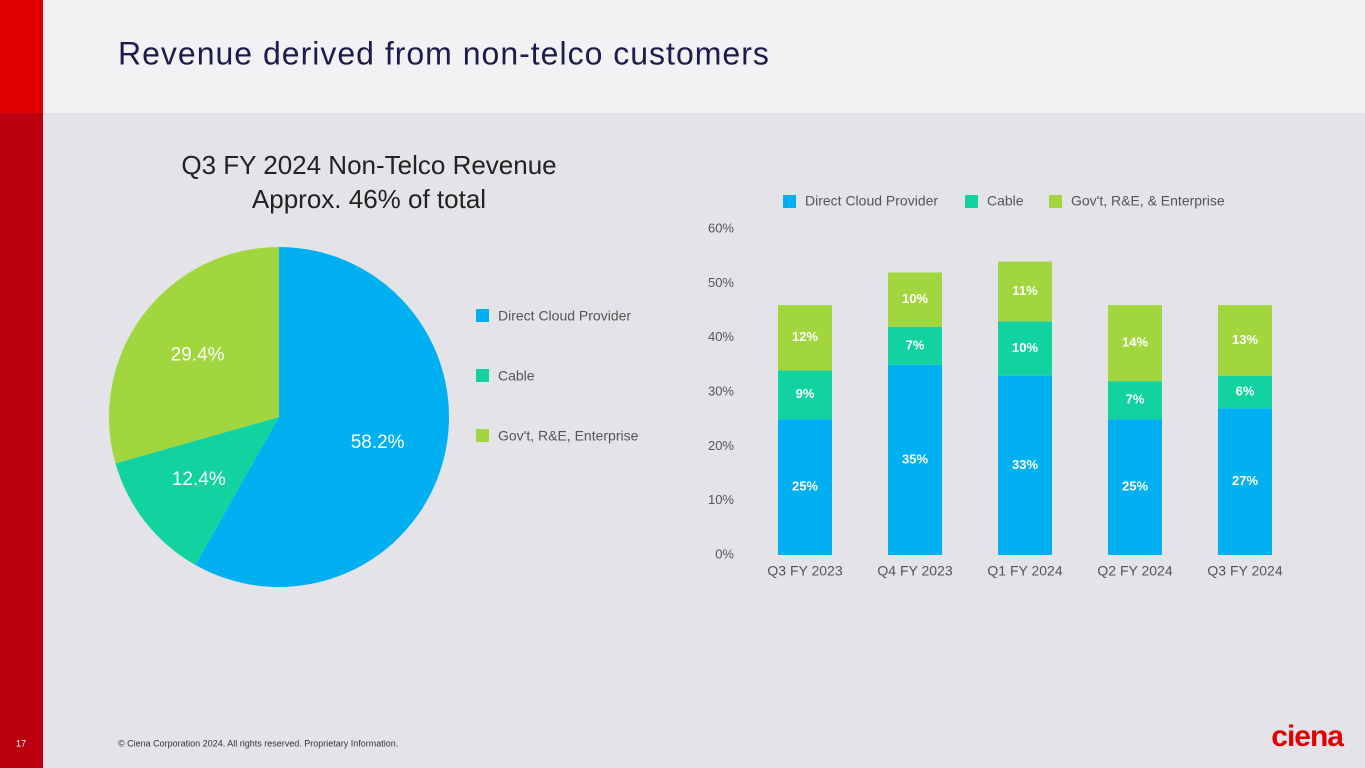 Image resolution: width=1365 pixels, height=768 pixels. Describe the element at coordinates (804, 571) in the screenshot. I see `x-tick-label: Q3 FY 2023` at that location.